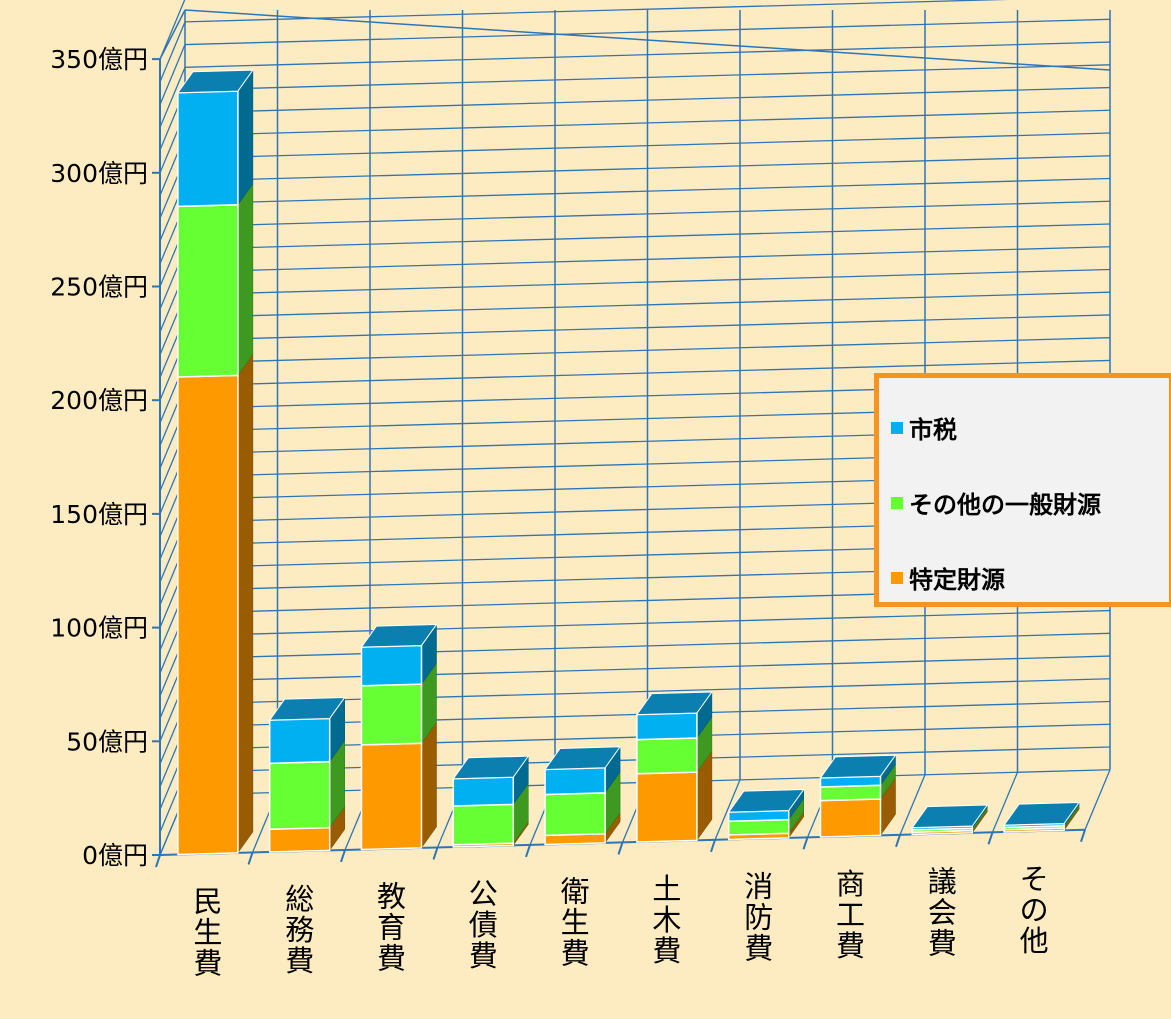  What do you see at coordinates (299, 930) in the screenshot?
I see `category-label: 総務費` at bounding box center [299, 930].